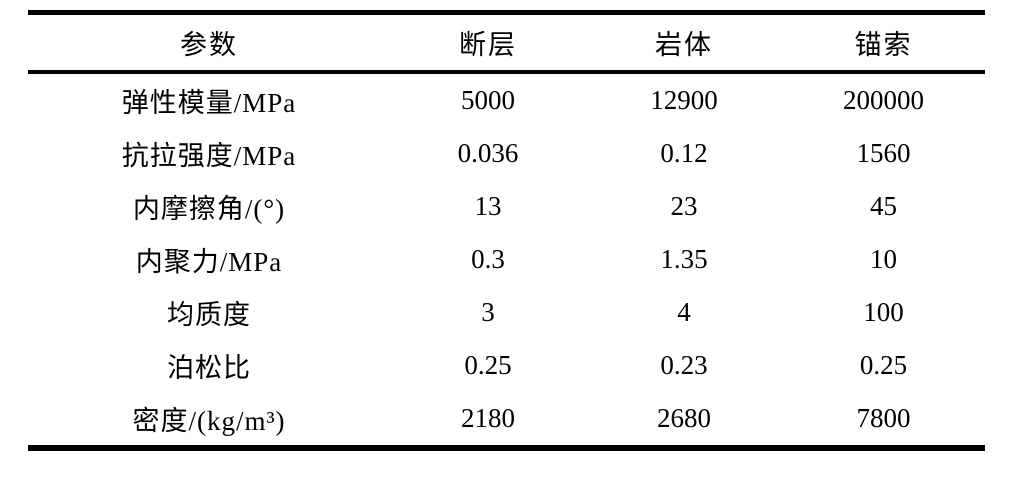 The width and height of the screenshot is (1010, 485). I want to click on cell-value: 0.3, so click(488, 259).